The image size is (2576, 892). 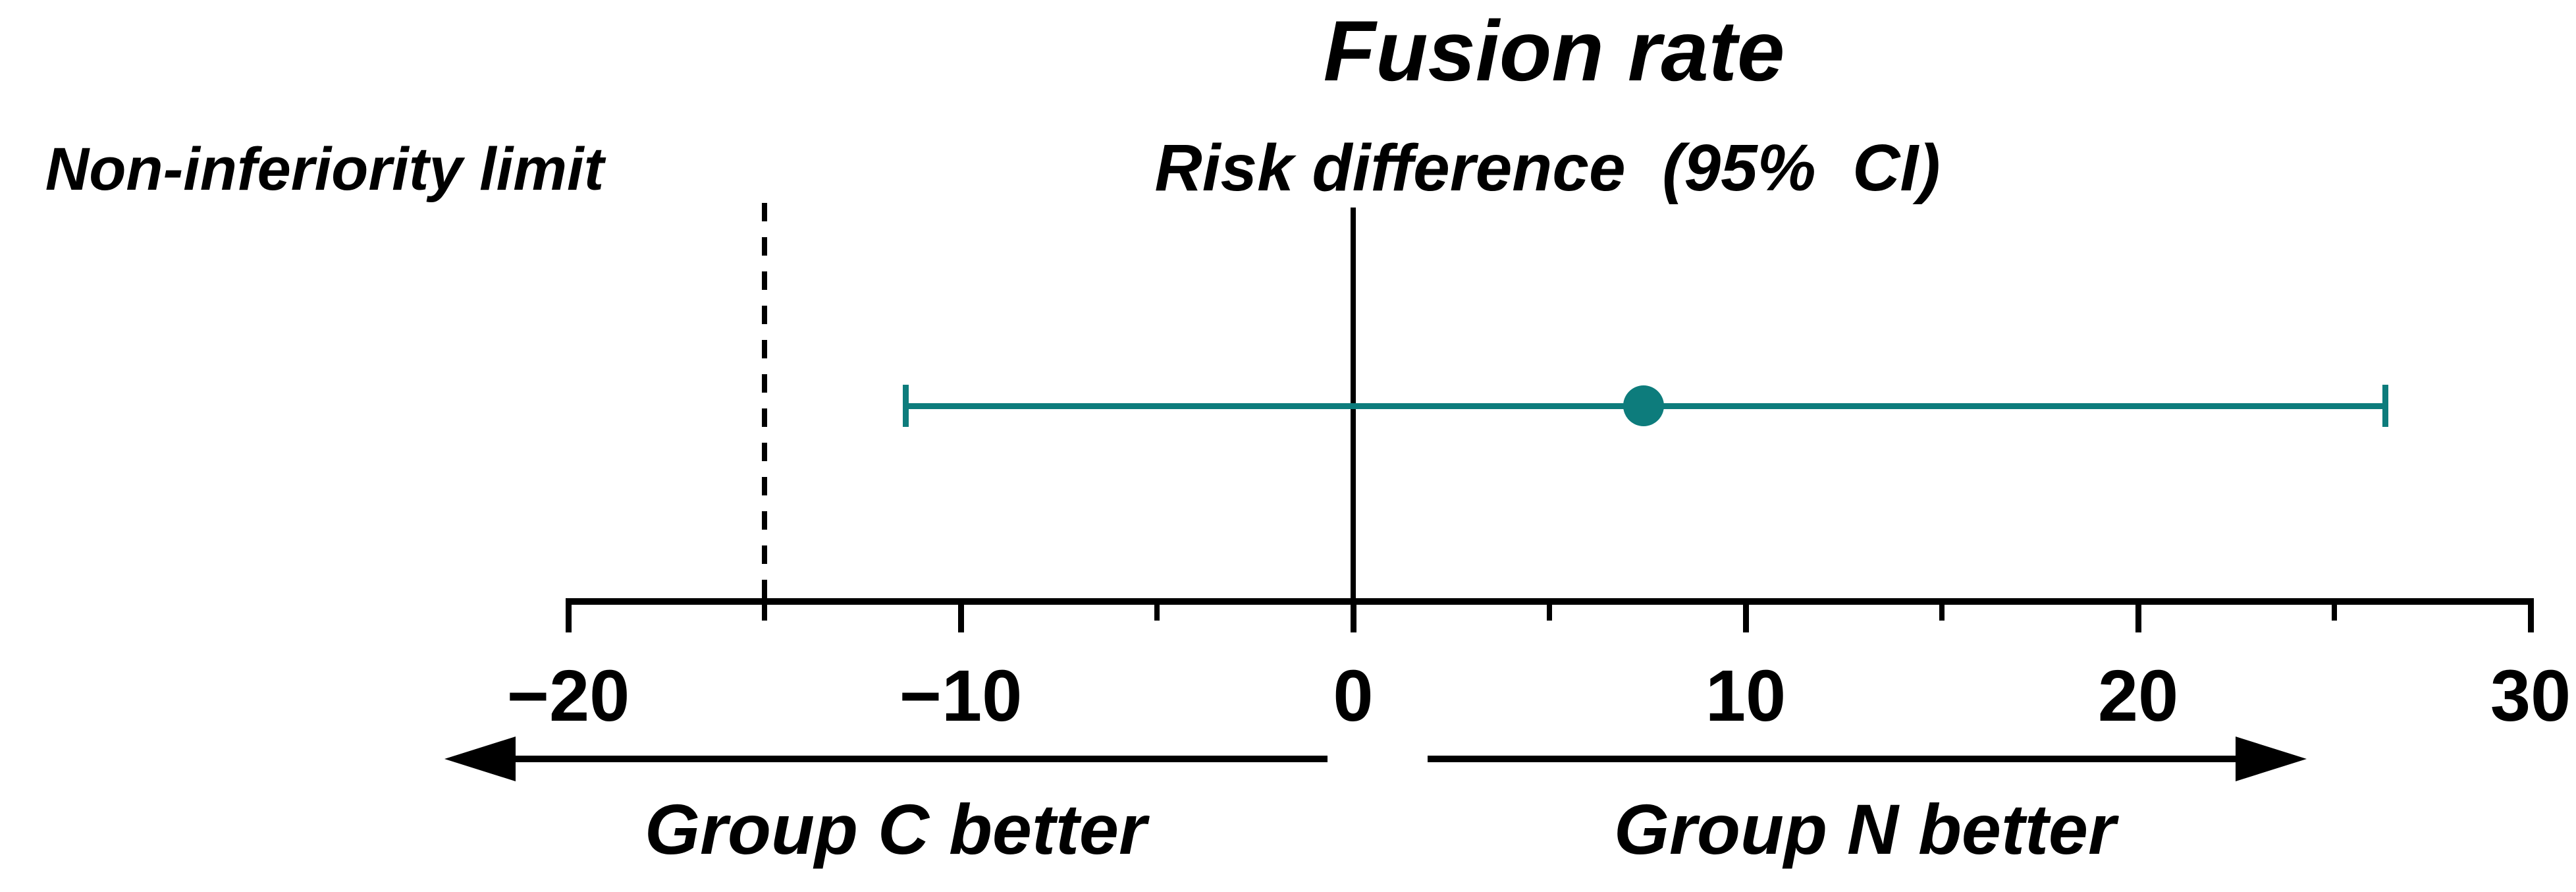 I want to click on left-arrow-line, so click(x=922, y=759).